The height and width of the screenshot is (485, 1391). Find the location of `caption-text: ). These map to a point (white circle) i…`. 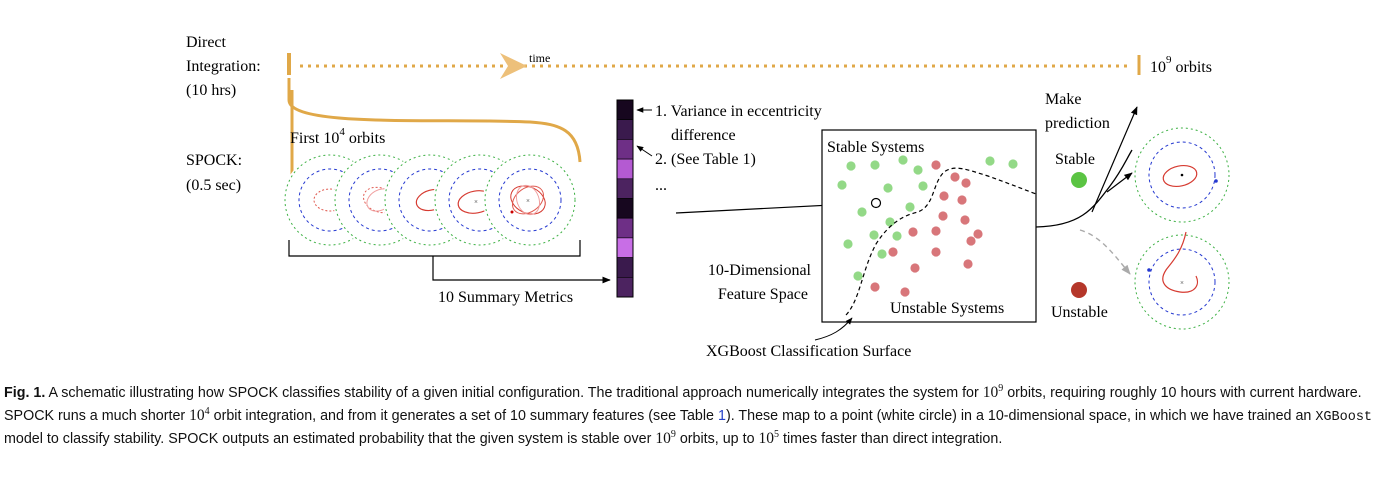

caption-text: ). These map to a point (white circle) i… is located at coordinates (1020, 415).